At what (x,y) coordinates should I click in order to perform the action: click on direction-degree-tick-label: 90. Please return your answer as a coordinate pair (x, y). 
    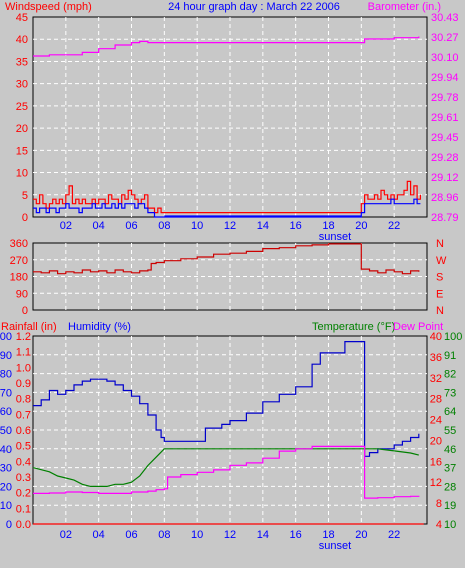
    Looking at the image, I should click on (22, 294).